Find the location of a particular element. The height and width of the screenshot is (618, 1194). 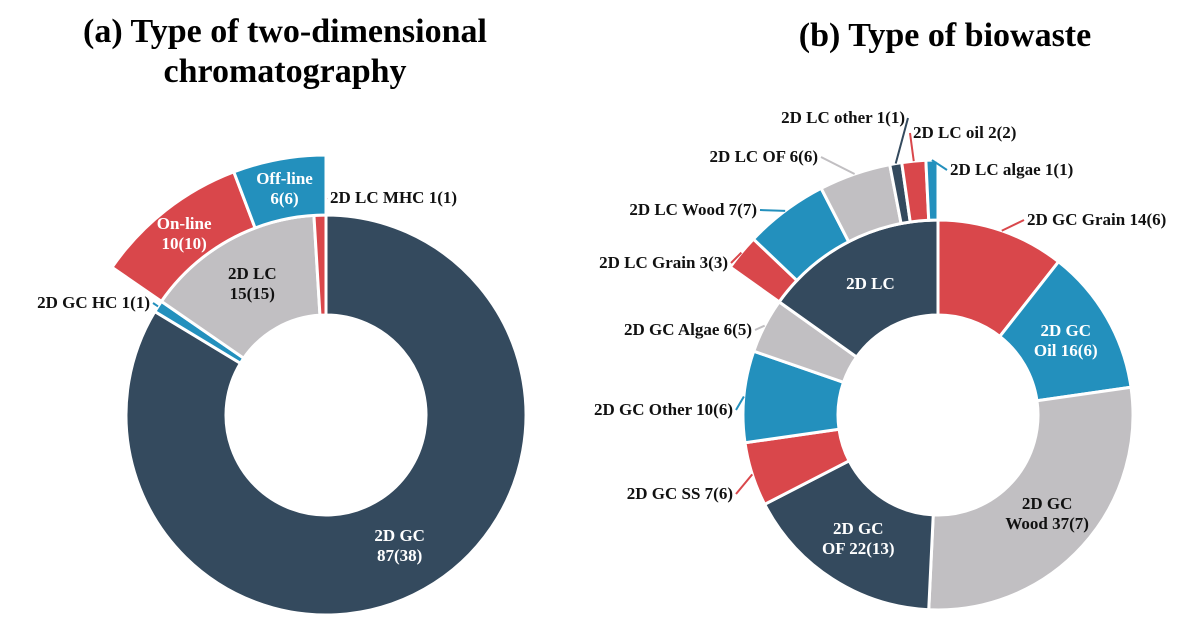

segment-label: 2D GC HC 1(1) is located at coordinates (93, 302).